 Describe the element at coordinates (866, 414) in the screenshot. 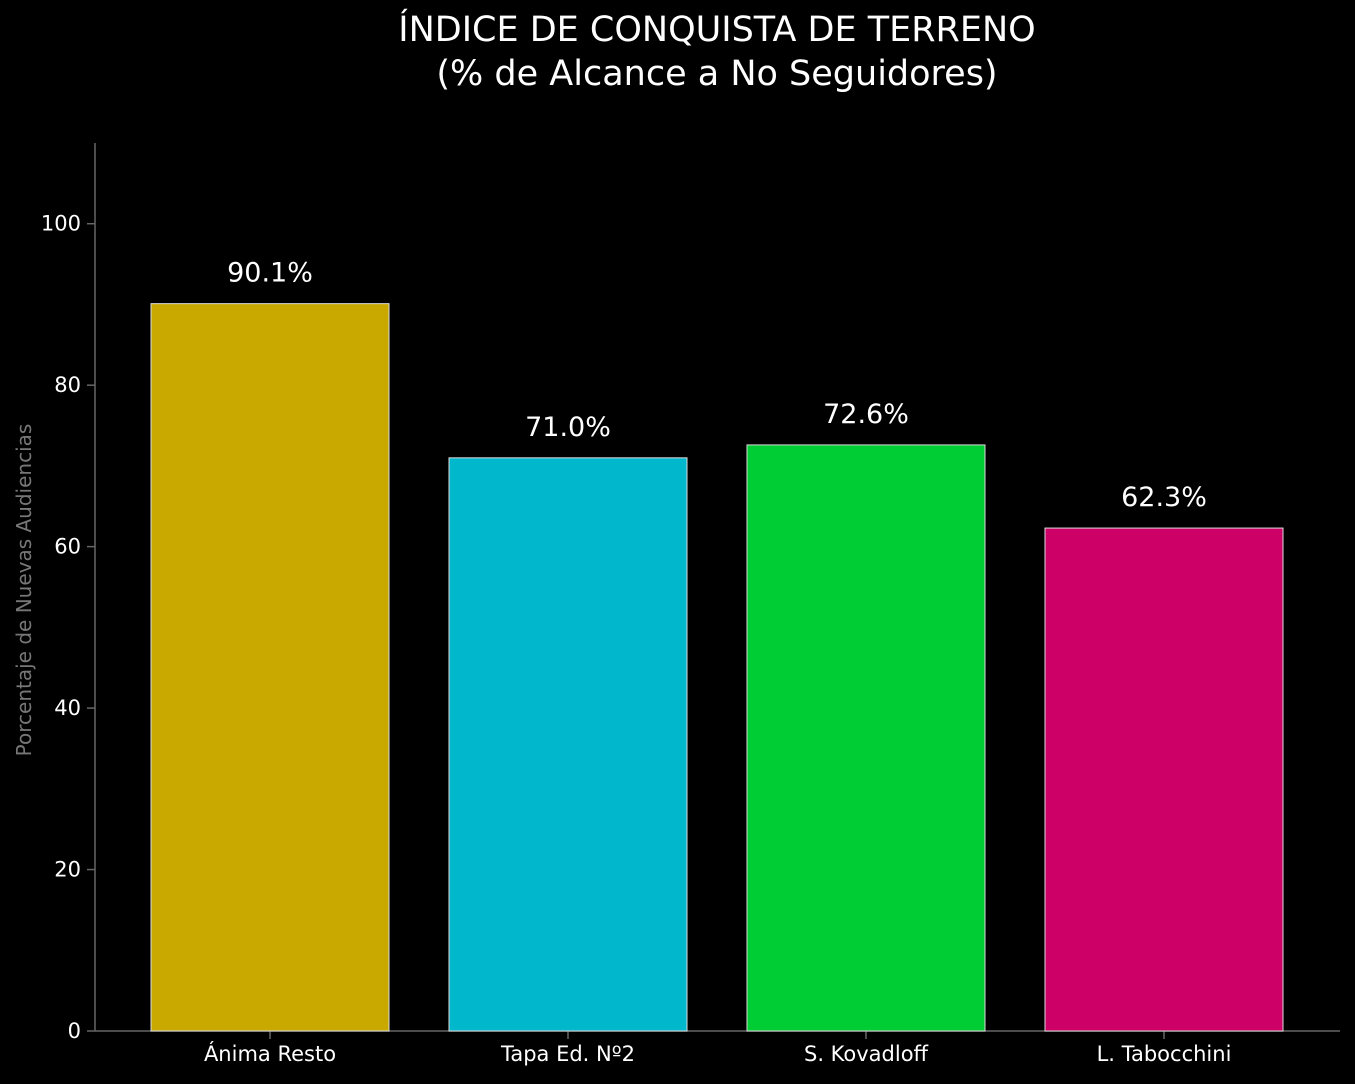

I see `bar-value-label: 72.6%` at that location.